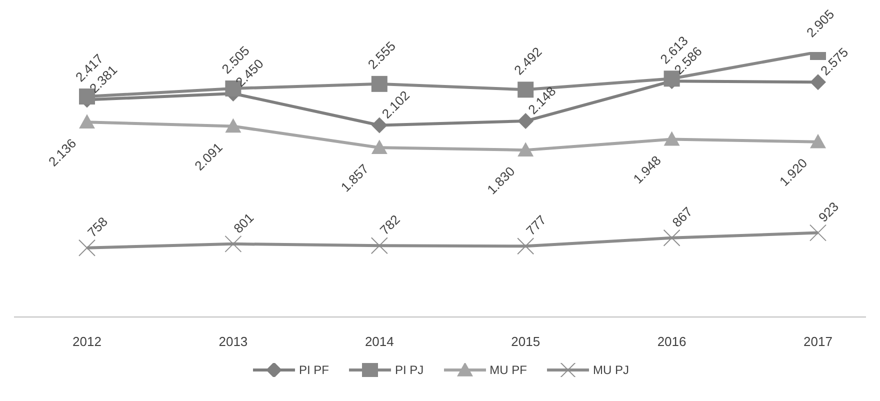 This screenshot has height=401, width=880. Describe the element at coordinates (87, 342) in the screenshot. I see `x-tick-label: 2012` at that location.